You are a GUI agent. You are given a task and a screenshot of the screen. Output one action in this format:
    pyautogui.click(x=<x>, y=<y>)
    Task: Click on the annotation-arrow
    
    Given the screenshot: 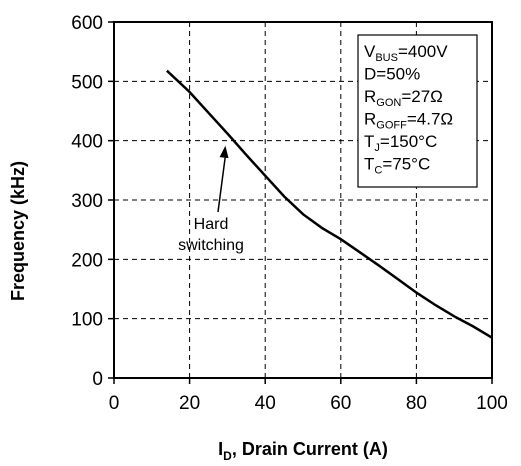 What is the action you would take?
    pyautogui.click(x=221, y=184)
    